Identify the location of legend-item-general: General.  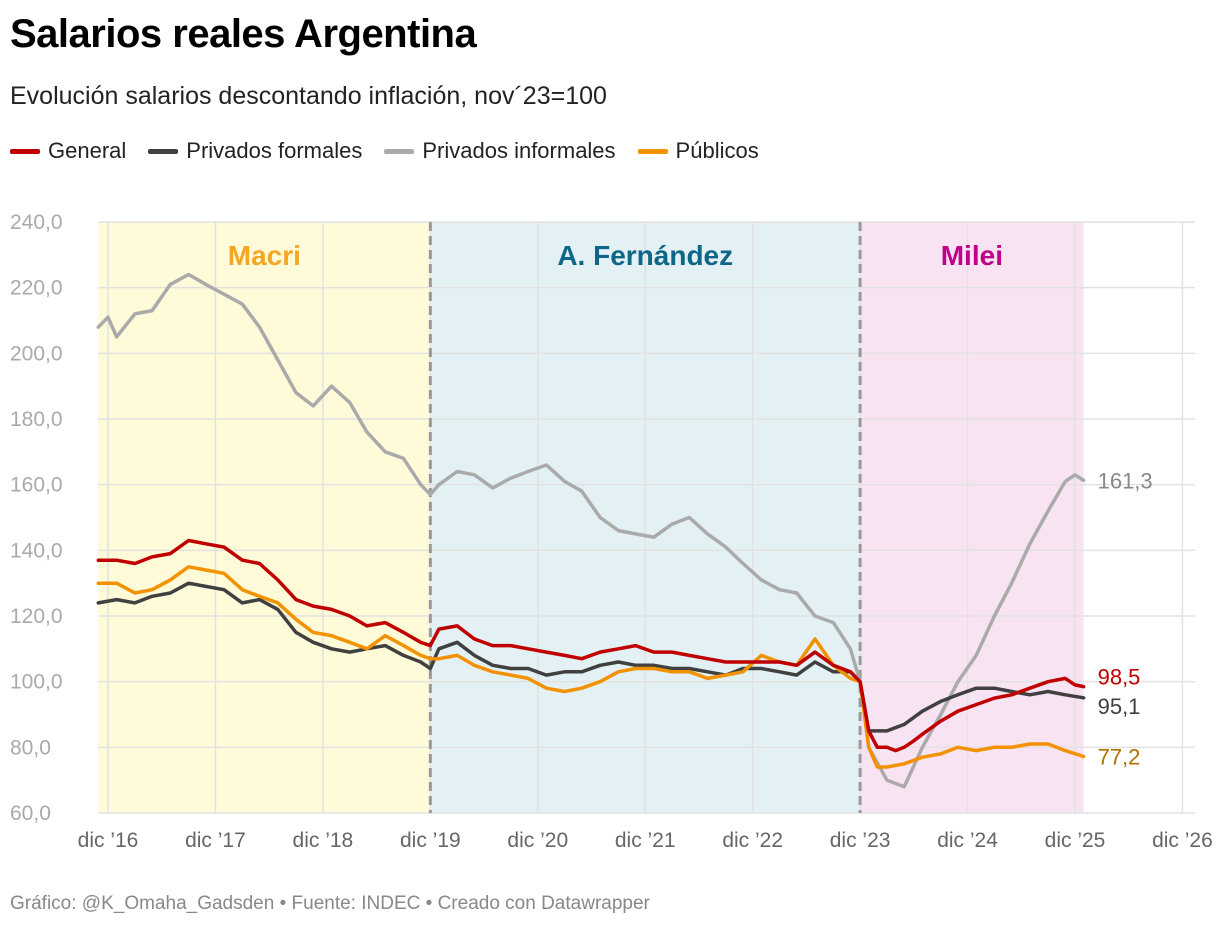
(68, 151).